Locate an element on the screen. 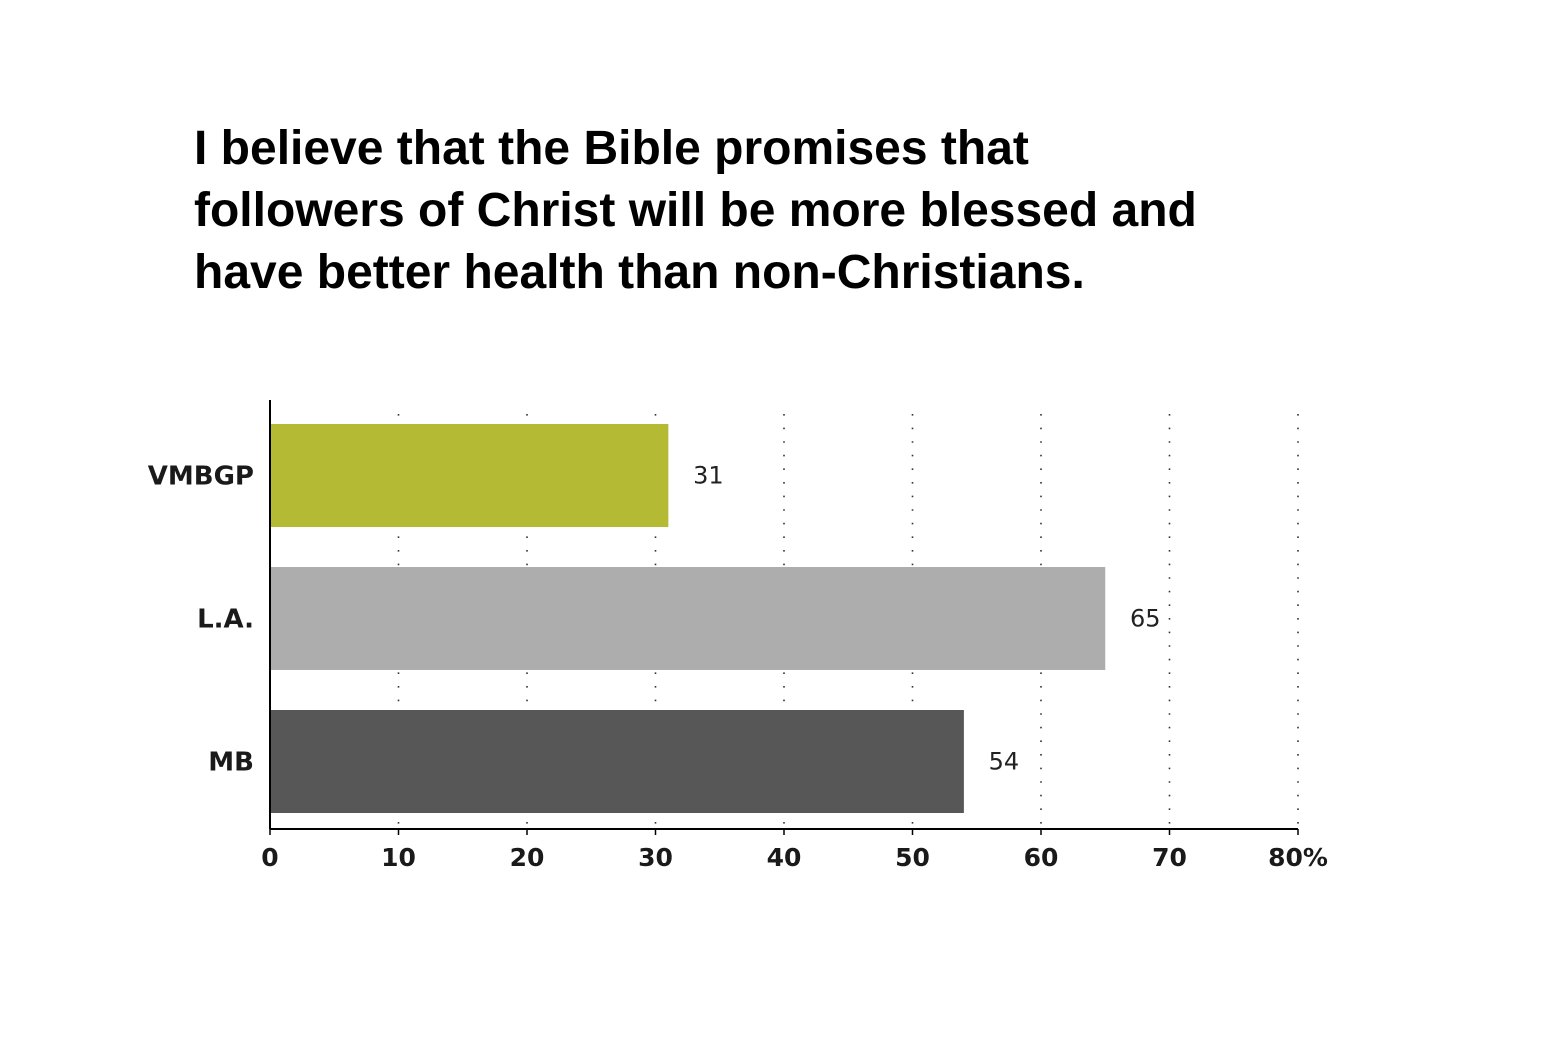 The width and height of the screenshot is (1543, 1055). x-tick-label: 50 is located at coordinates (912, 857).